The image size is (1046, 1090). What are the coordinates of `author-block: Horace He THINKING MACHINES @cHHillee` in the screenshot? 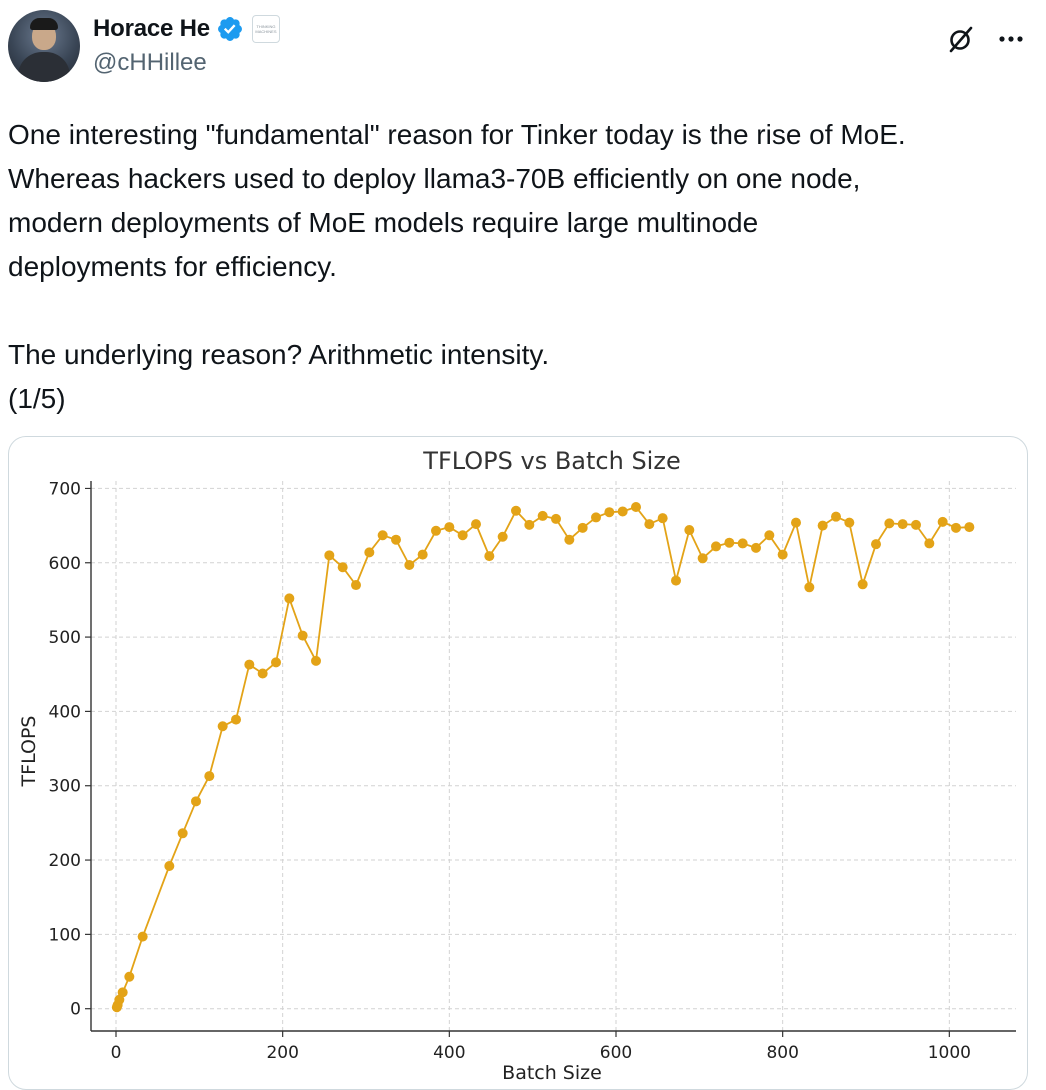 It's located at (186, 44).